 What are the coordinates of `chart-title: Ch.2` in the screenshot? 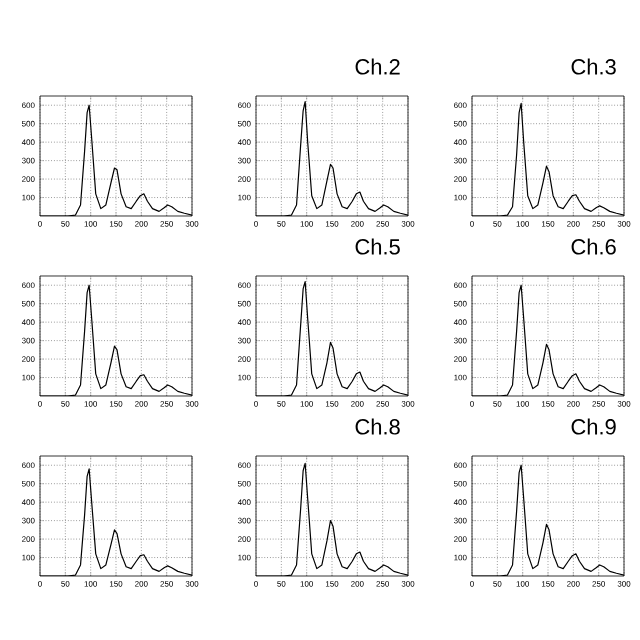 It's located at (377, 66).